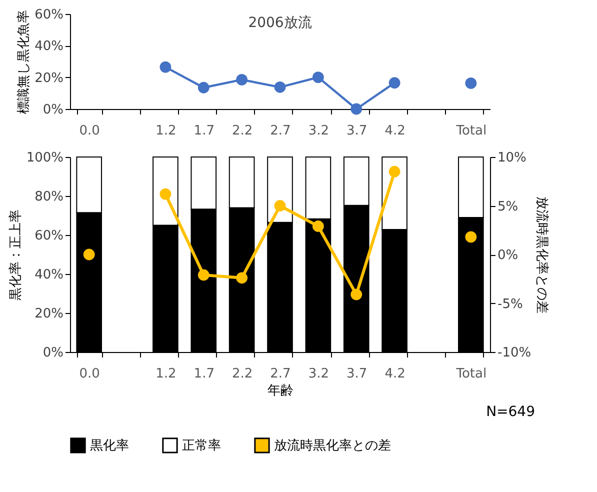  What do you see at coordinates (24, 62) in the screenshot?
I see `y-axis-title: 標識無し黒化魚率` at bounding box center [24, 62].